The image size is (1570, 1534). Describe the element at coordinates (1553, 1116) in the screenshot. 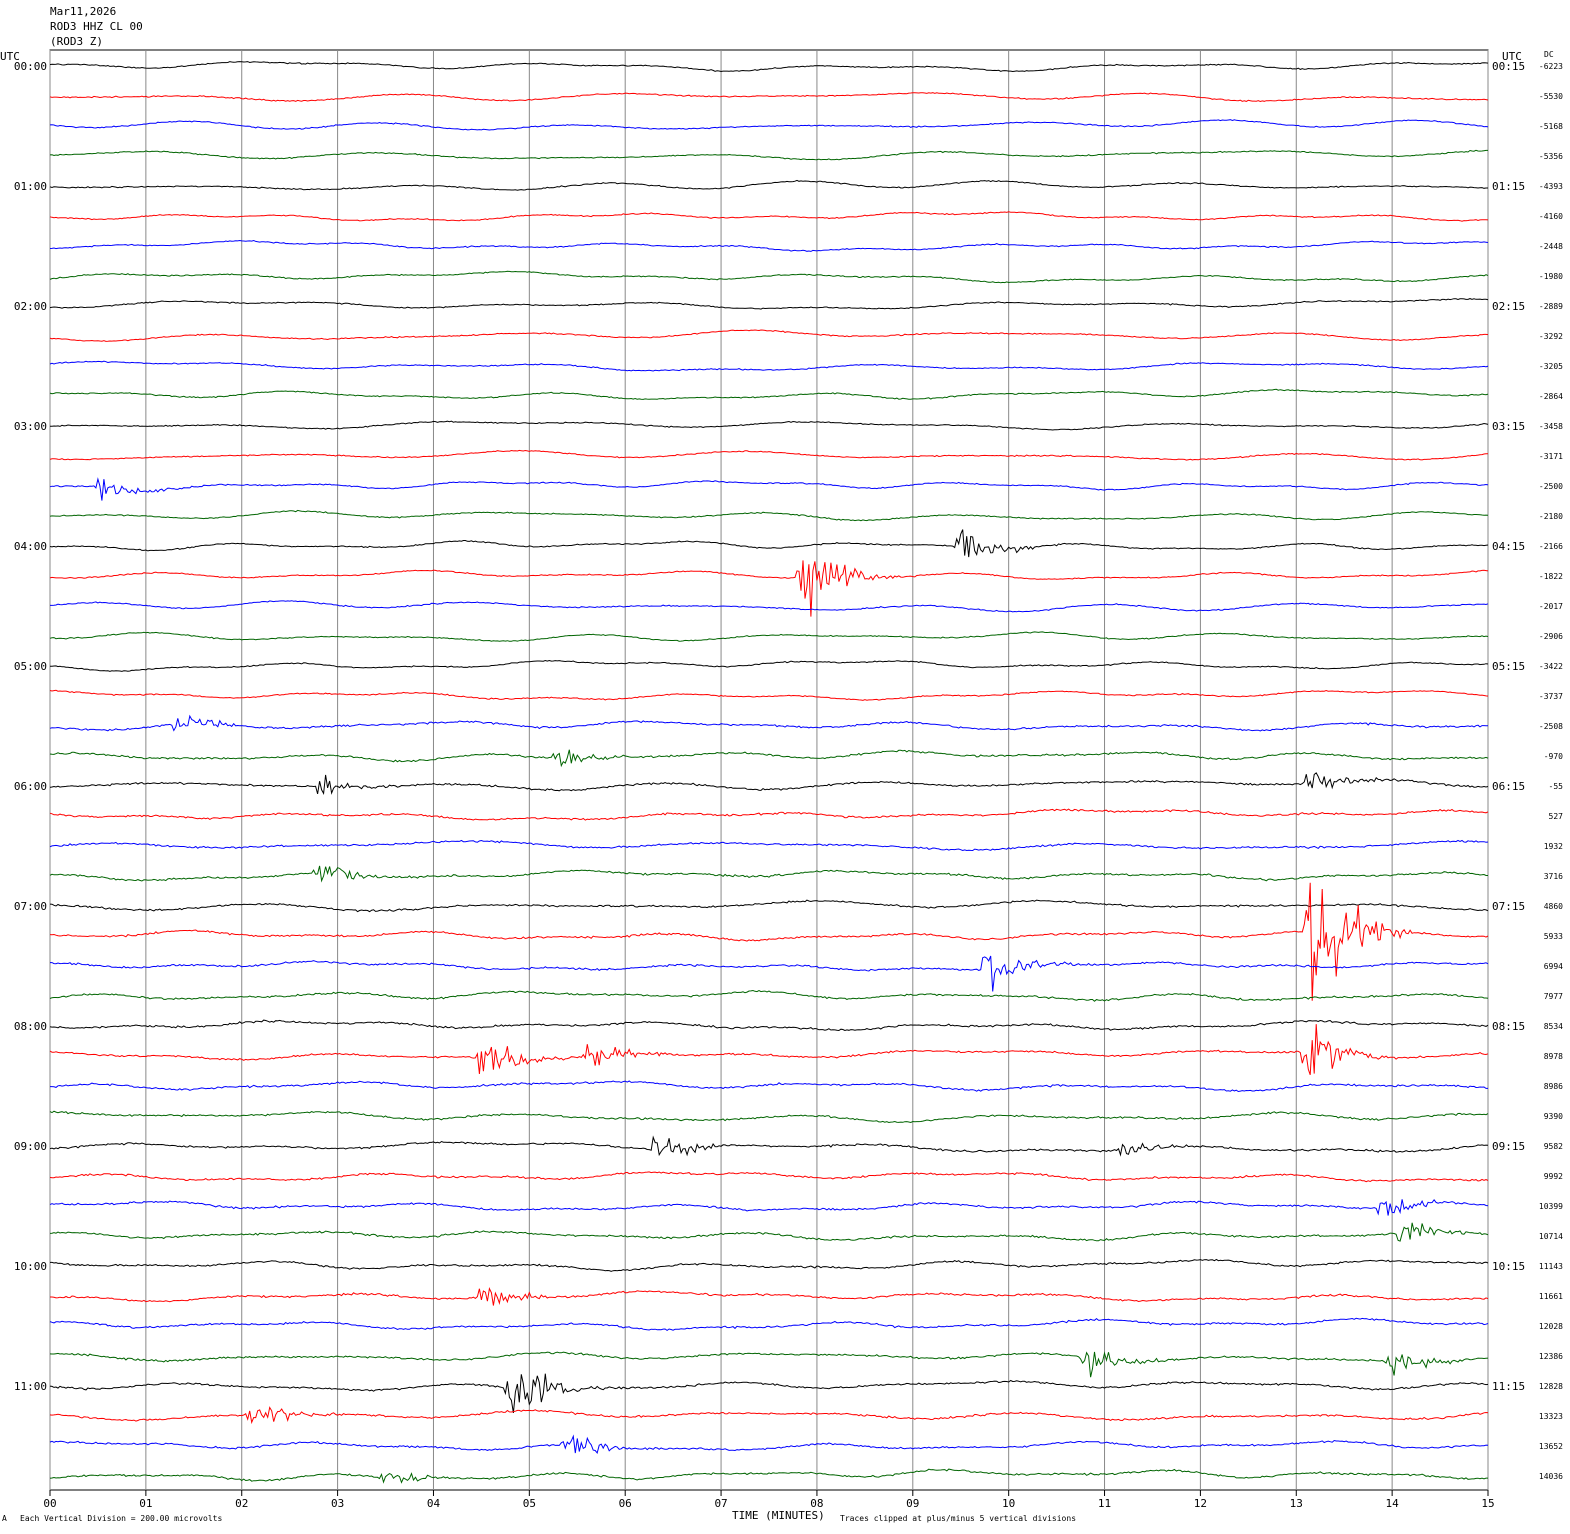

I see `dc-offset-35: 9390` at that location.